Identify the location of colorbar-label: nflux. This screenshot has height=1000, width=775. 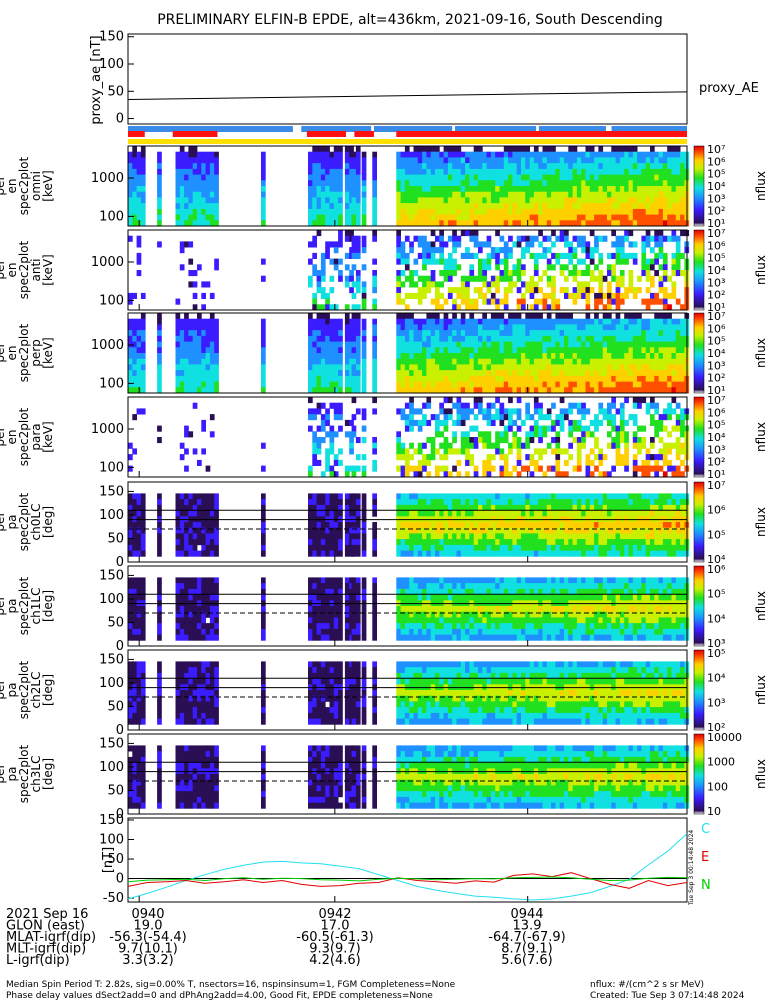
(761, 353).